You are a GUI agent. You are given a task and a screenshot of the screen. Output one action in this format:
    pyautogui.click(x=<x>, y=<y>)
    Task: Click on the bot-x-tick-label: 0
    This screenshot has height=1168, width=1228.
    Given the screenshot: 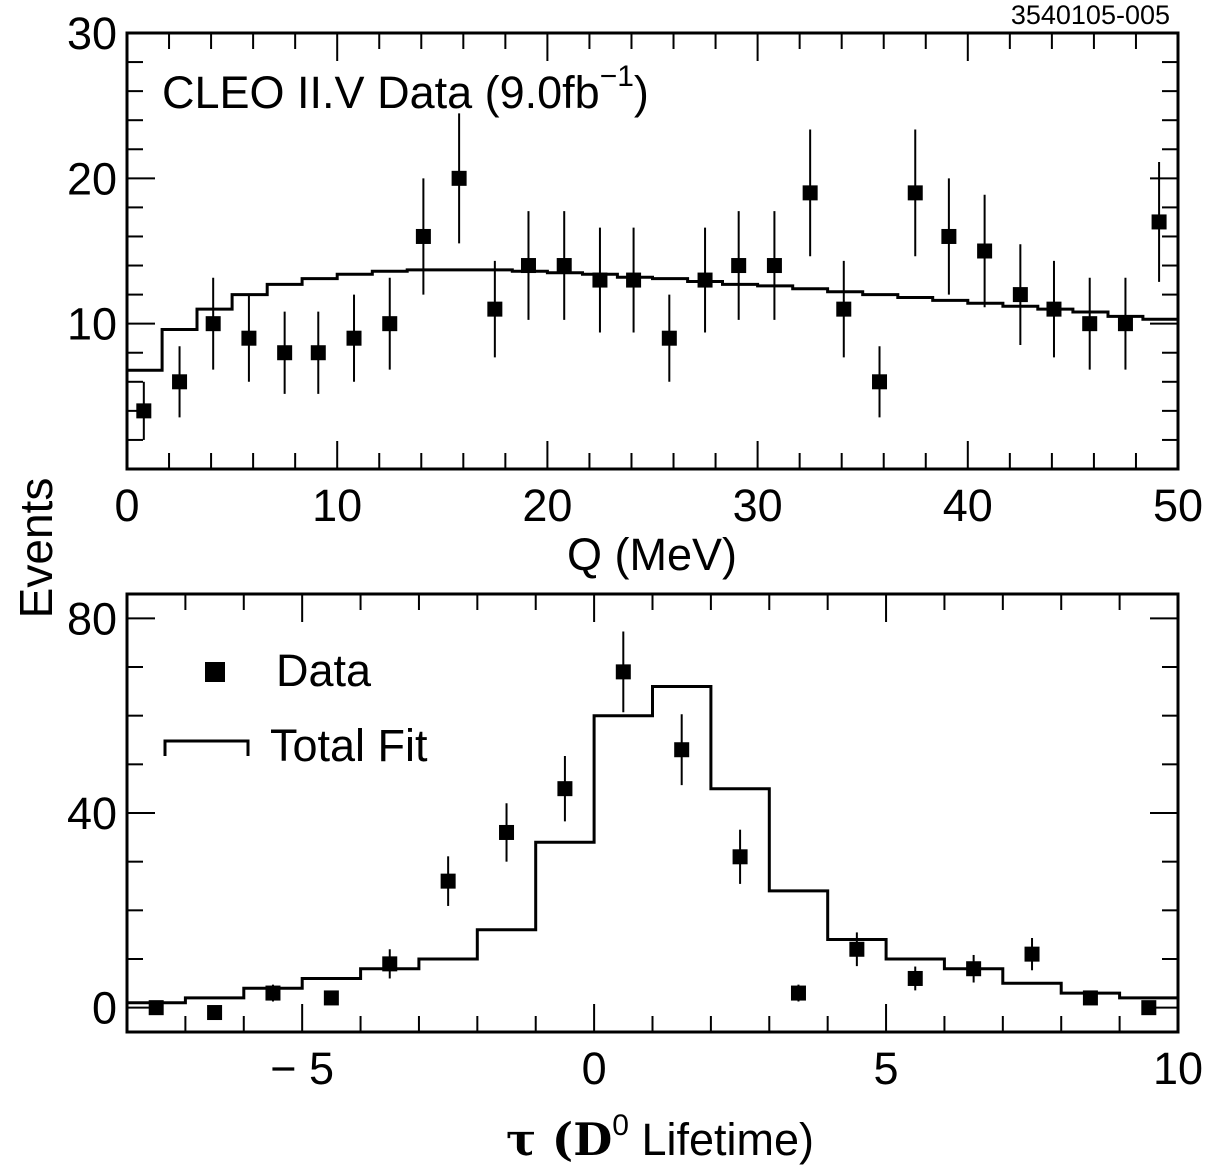 What is the action you would take?
    pyautogui.click(x=594, y=1068)
    